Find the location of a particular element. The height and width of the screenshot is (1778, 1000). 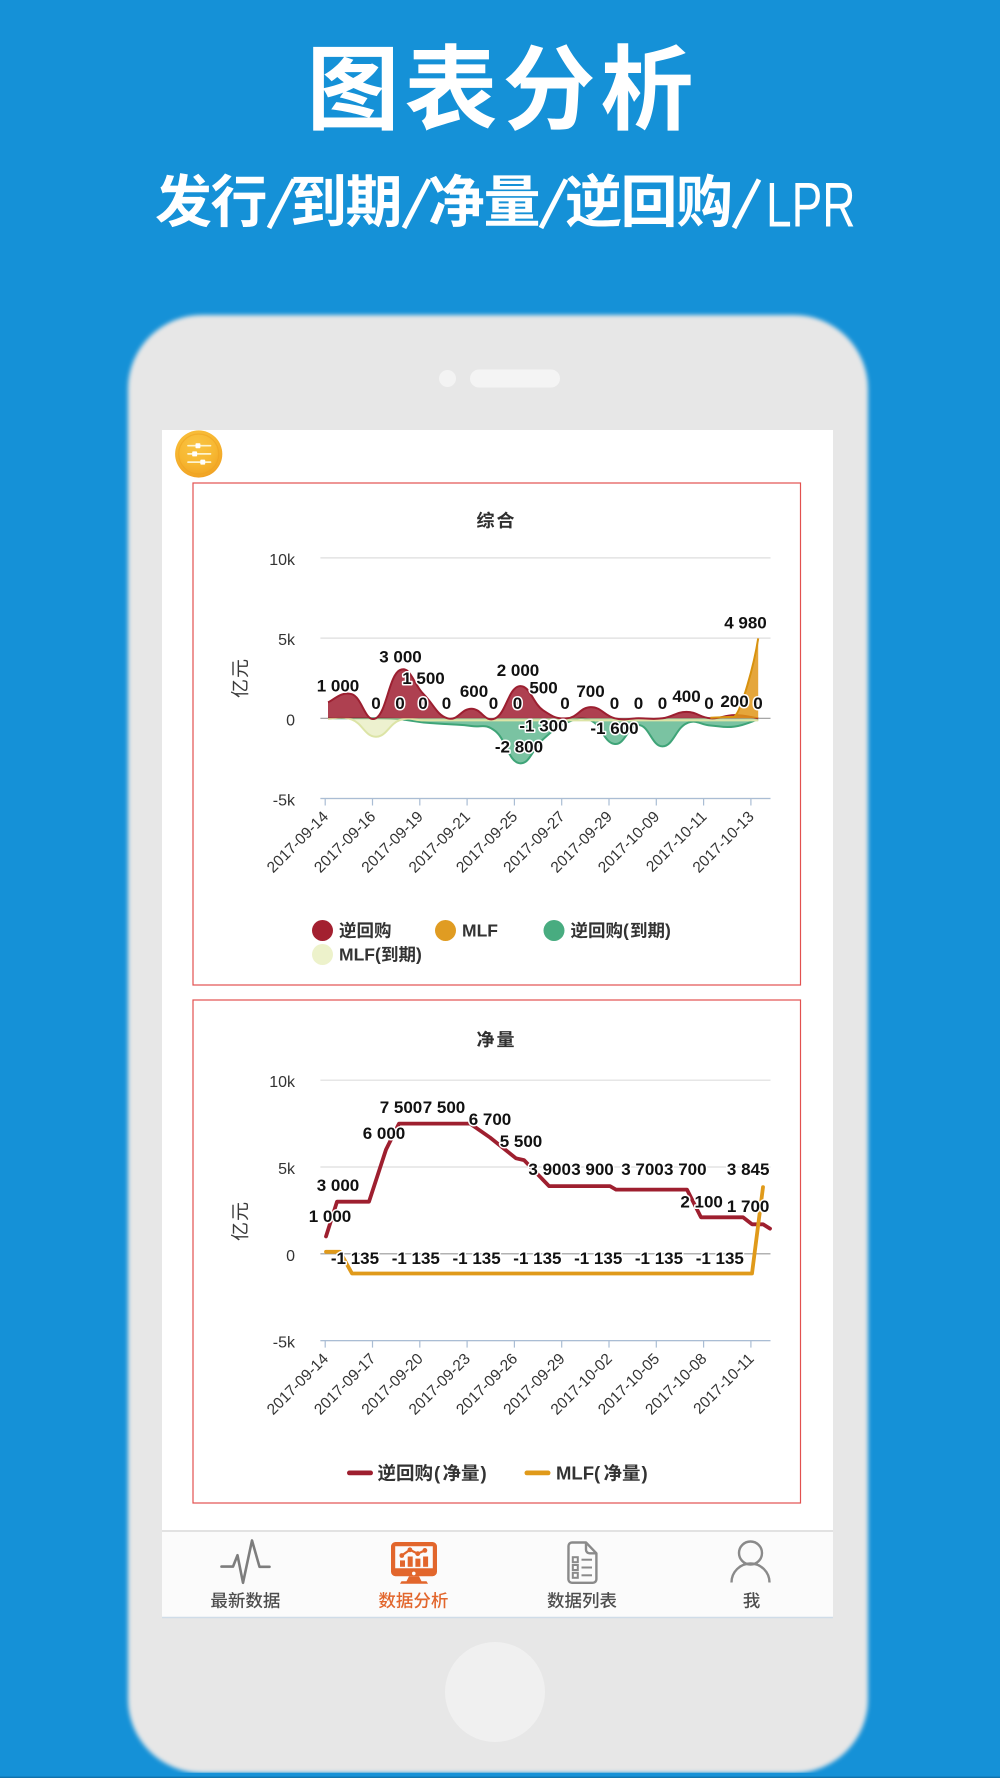

svg-text: -2 800 is located at coordinates (519, 747).